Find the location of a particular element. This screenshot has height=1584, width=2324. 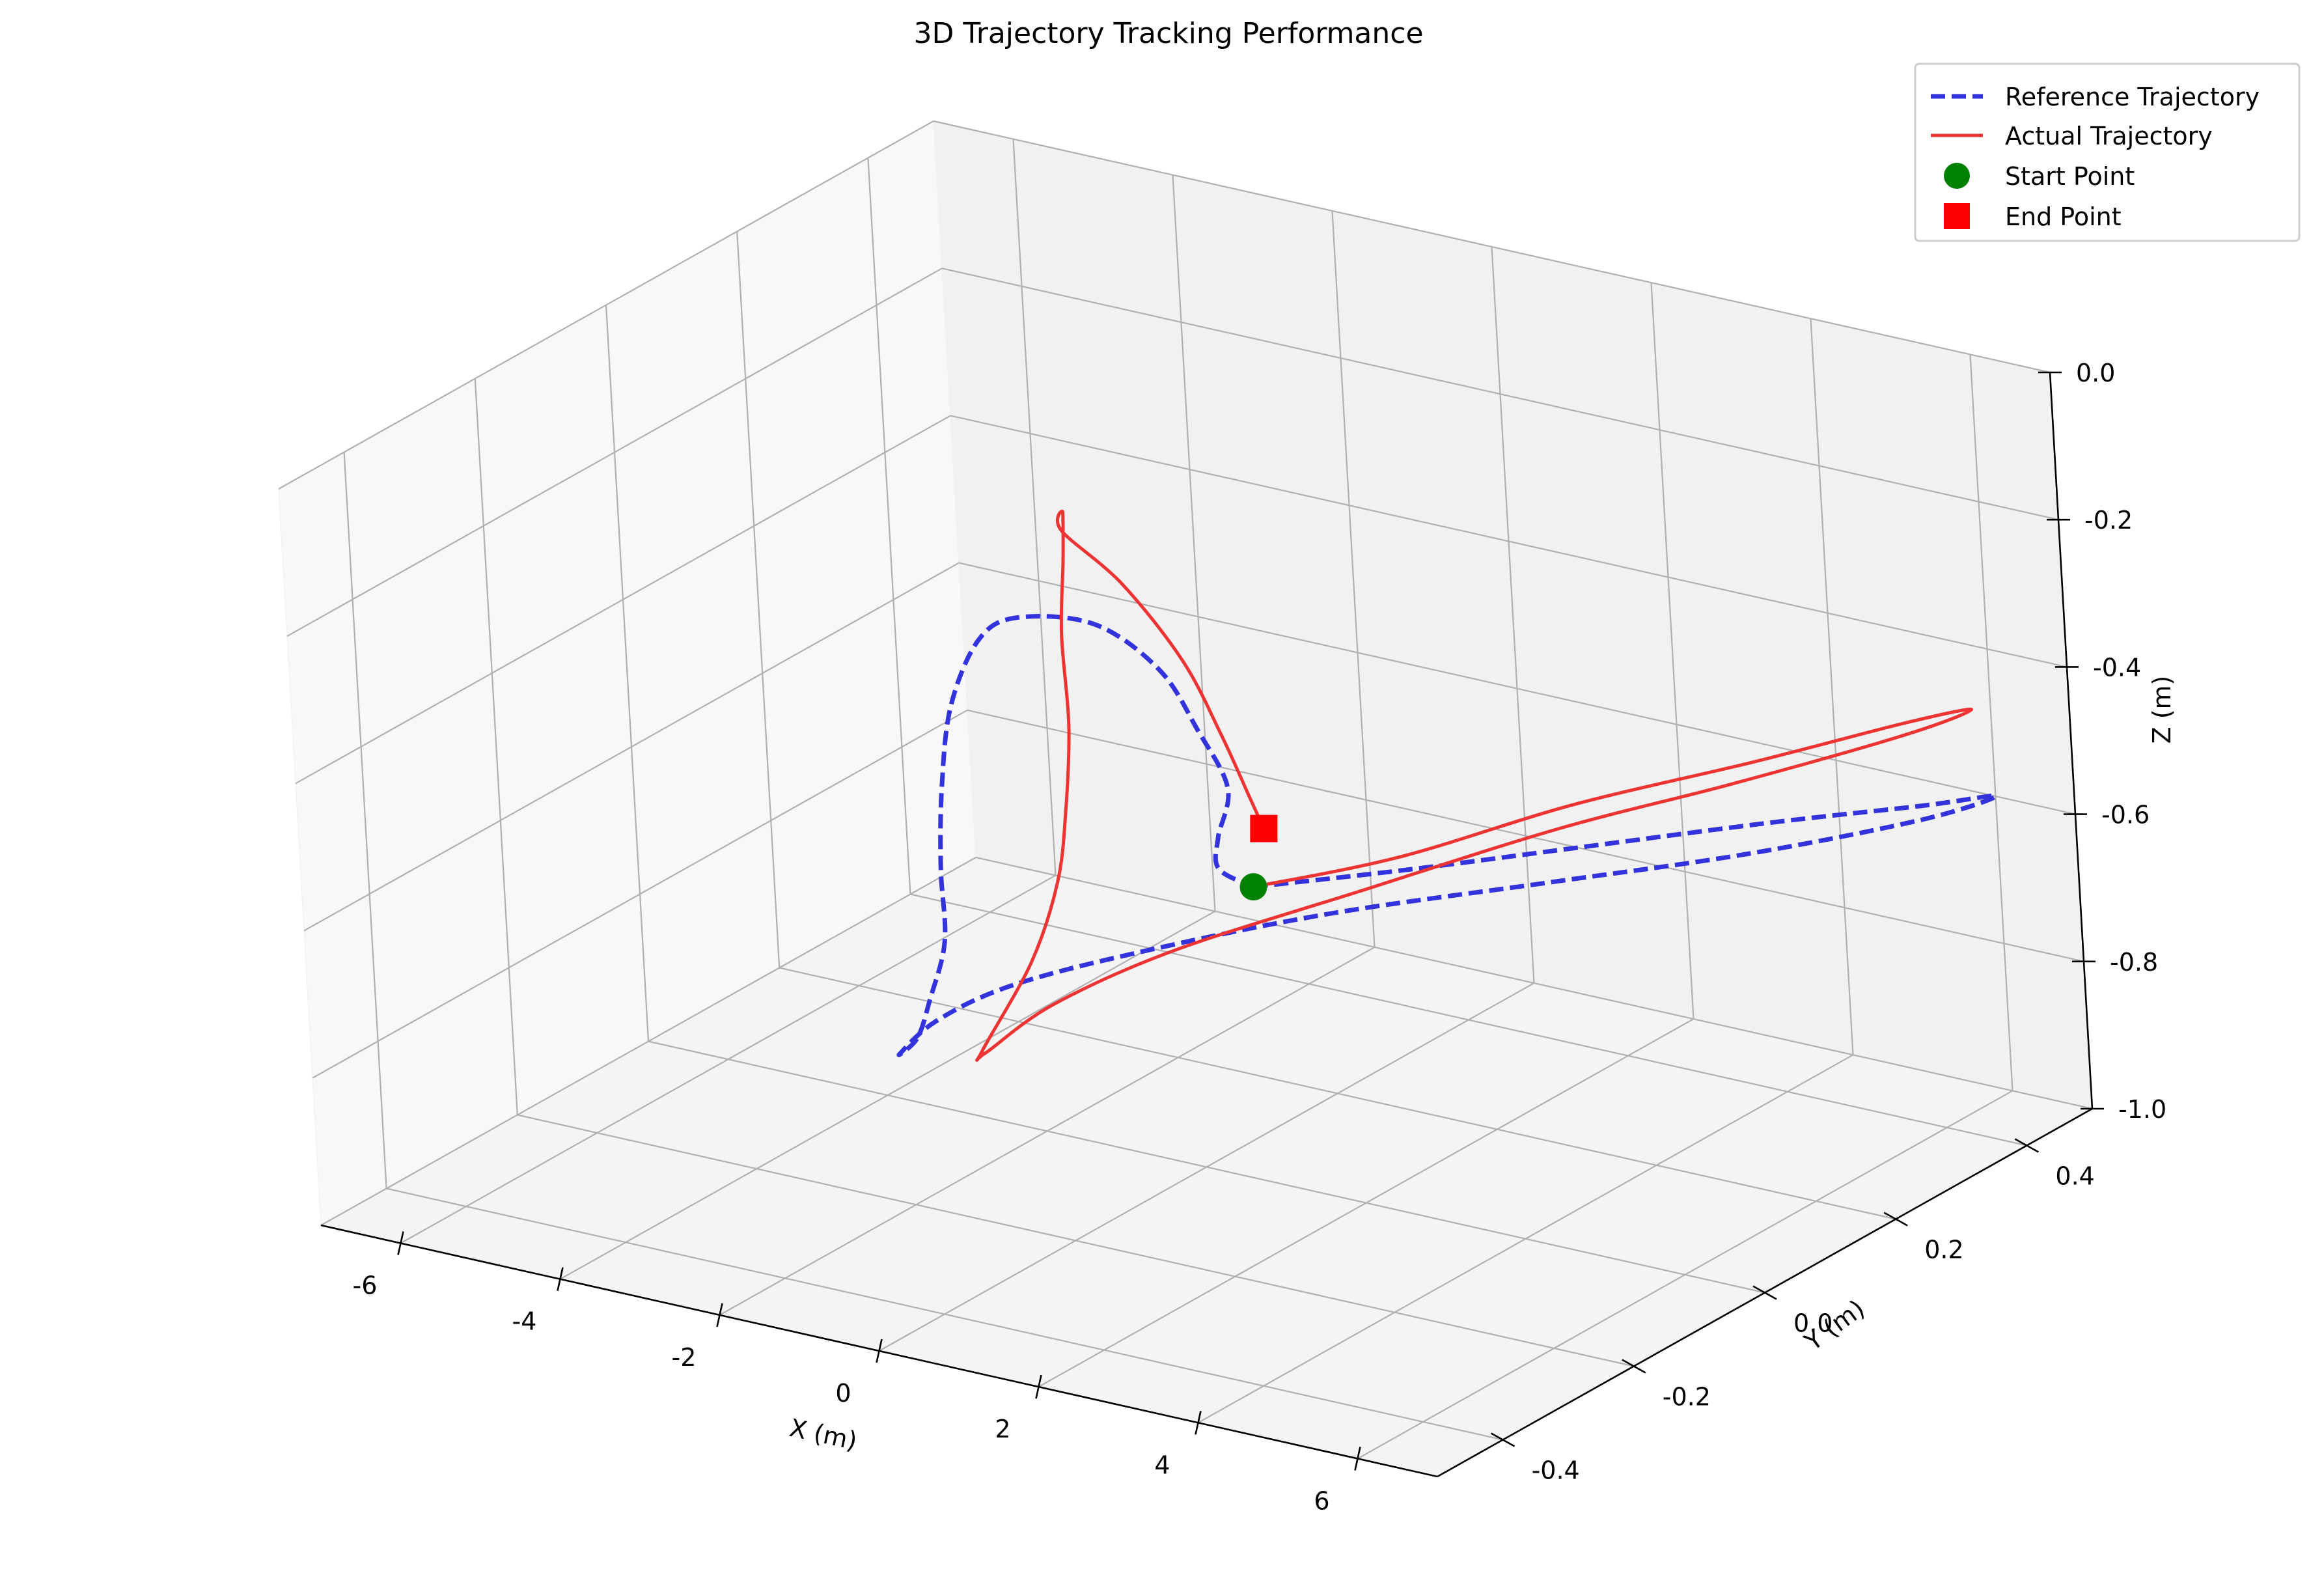

start-point-marker is located at coordinates (1253, 887).